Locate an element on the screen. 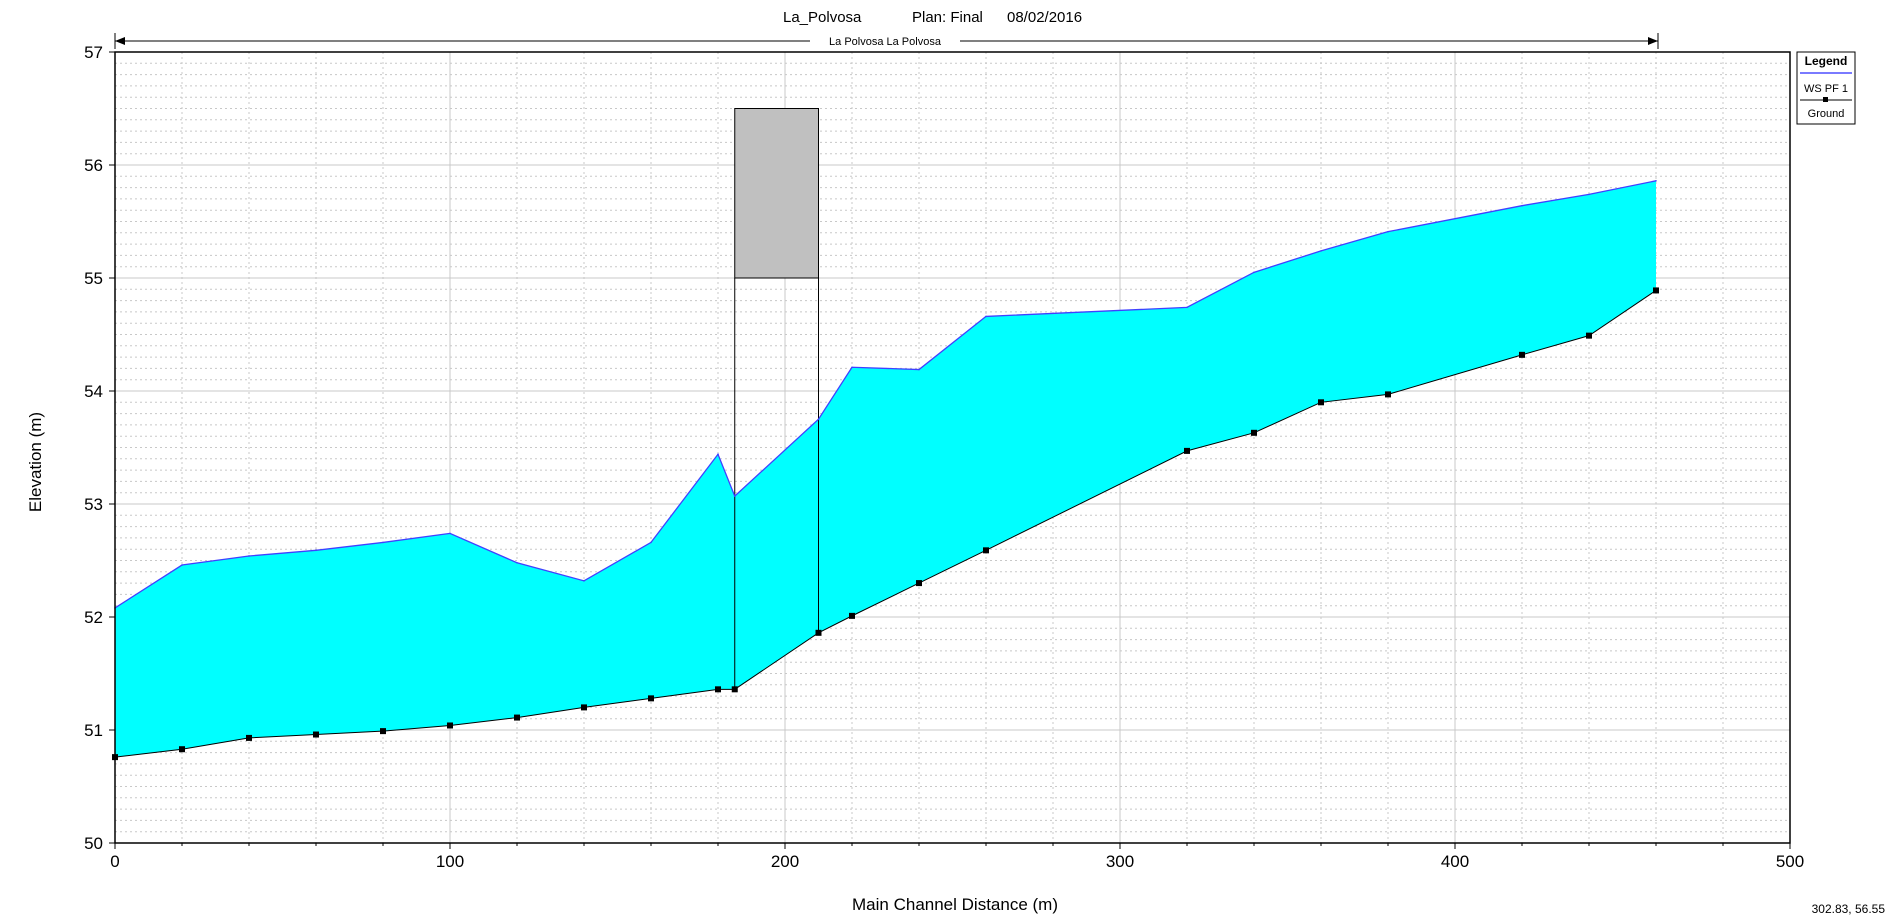  x-axis-label: Main Channel Distance (m) is located at coordinates (955, 904).